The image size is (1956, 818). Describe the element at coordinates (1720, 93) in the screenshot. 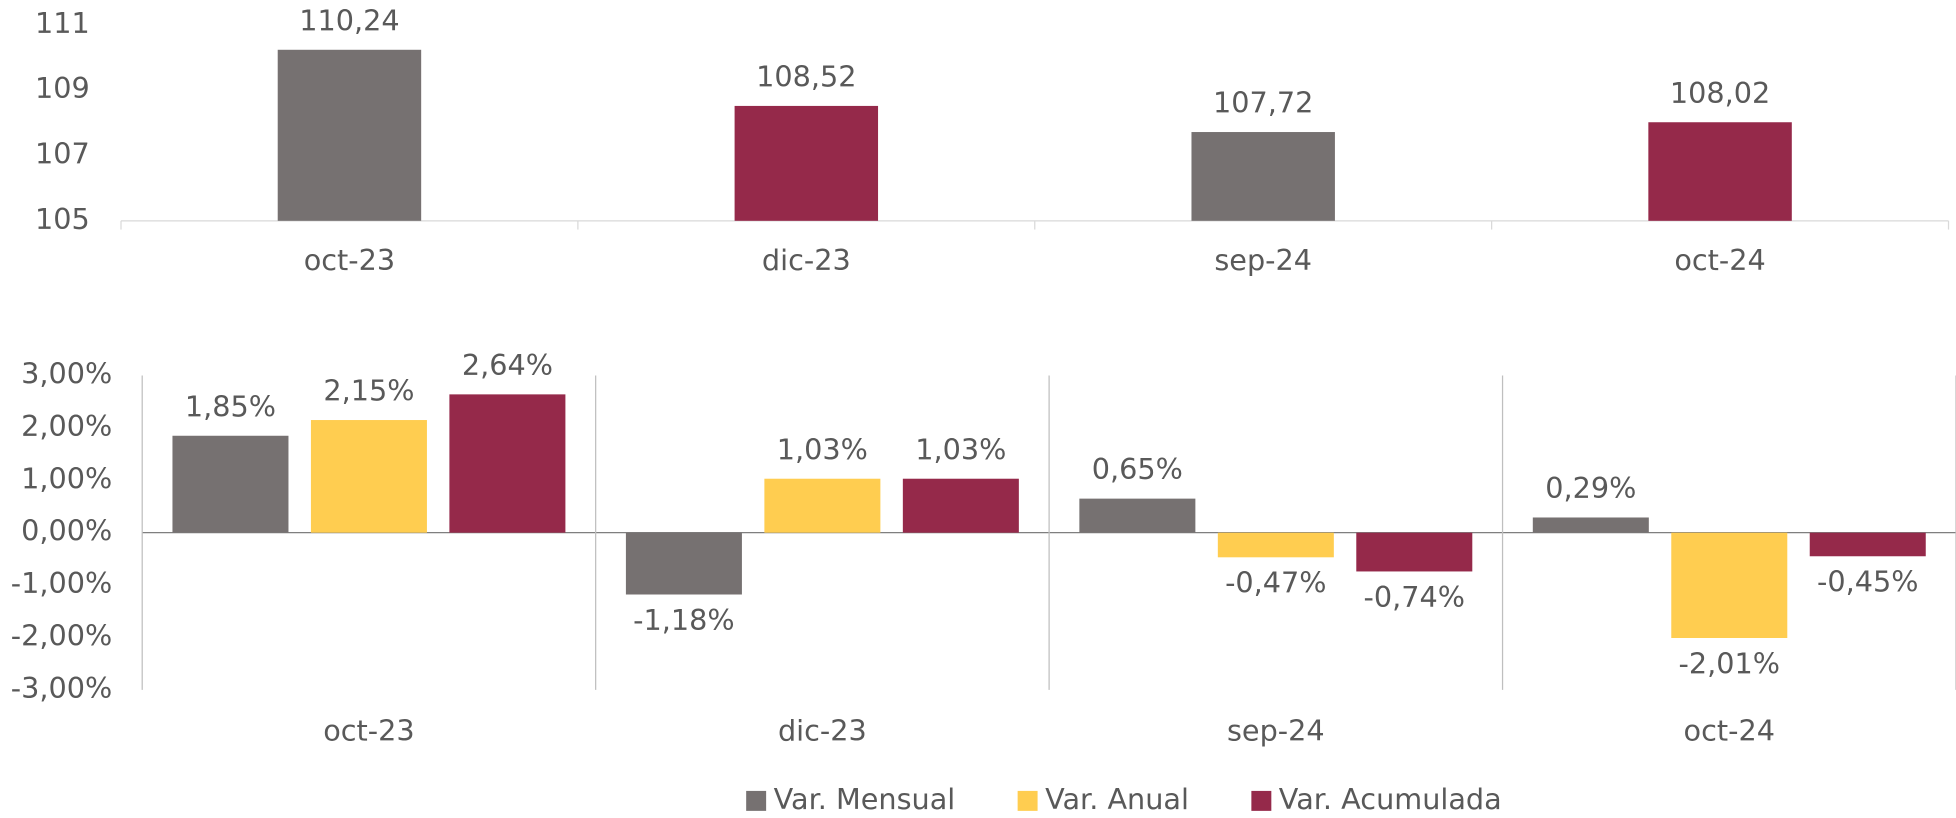

I see `value-label: 108,02` at that location.